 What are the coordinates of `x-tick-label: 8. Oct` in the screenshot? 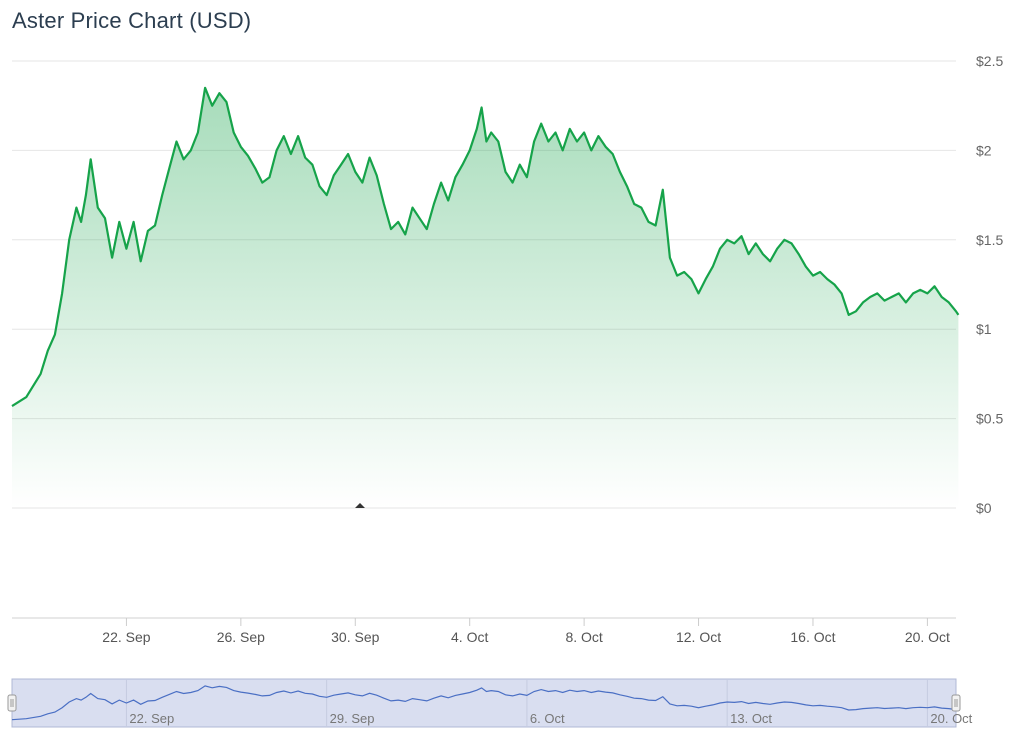 It's located at (583, 637).